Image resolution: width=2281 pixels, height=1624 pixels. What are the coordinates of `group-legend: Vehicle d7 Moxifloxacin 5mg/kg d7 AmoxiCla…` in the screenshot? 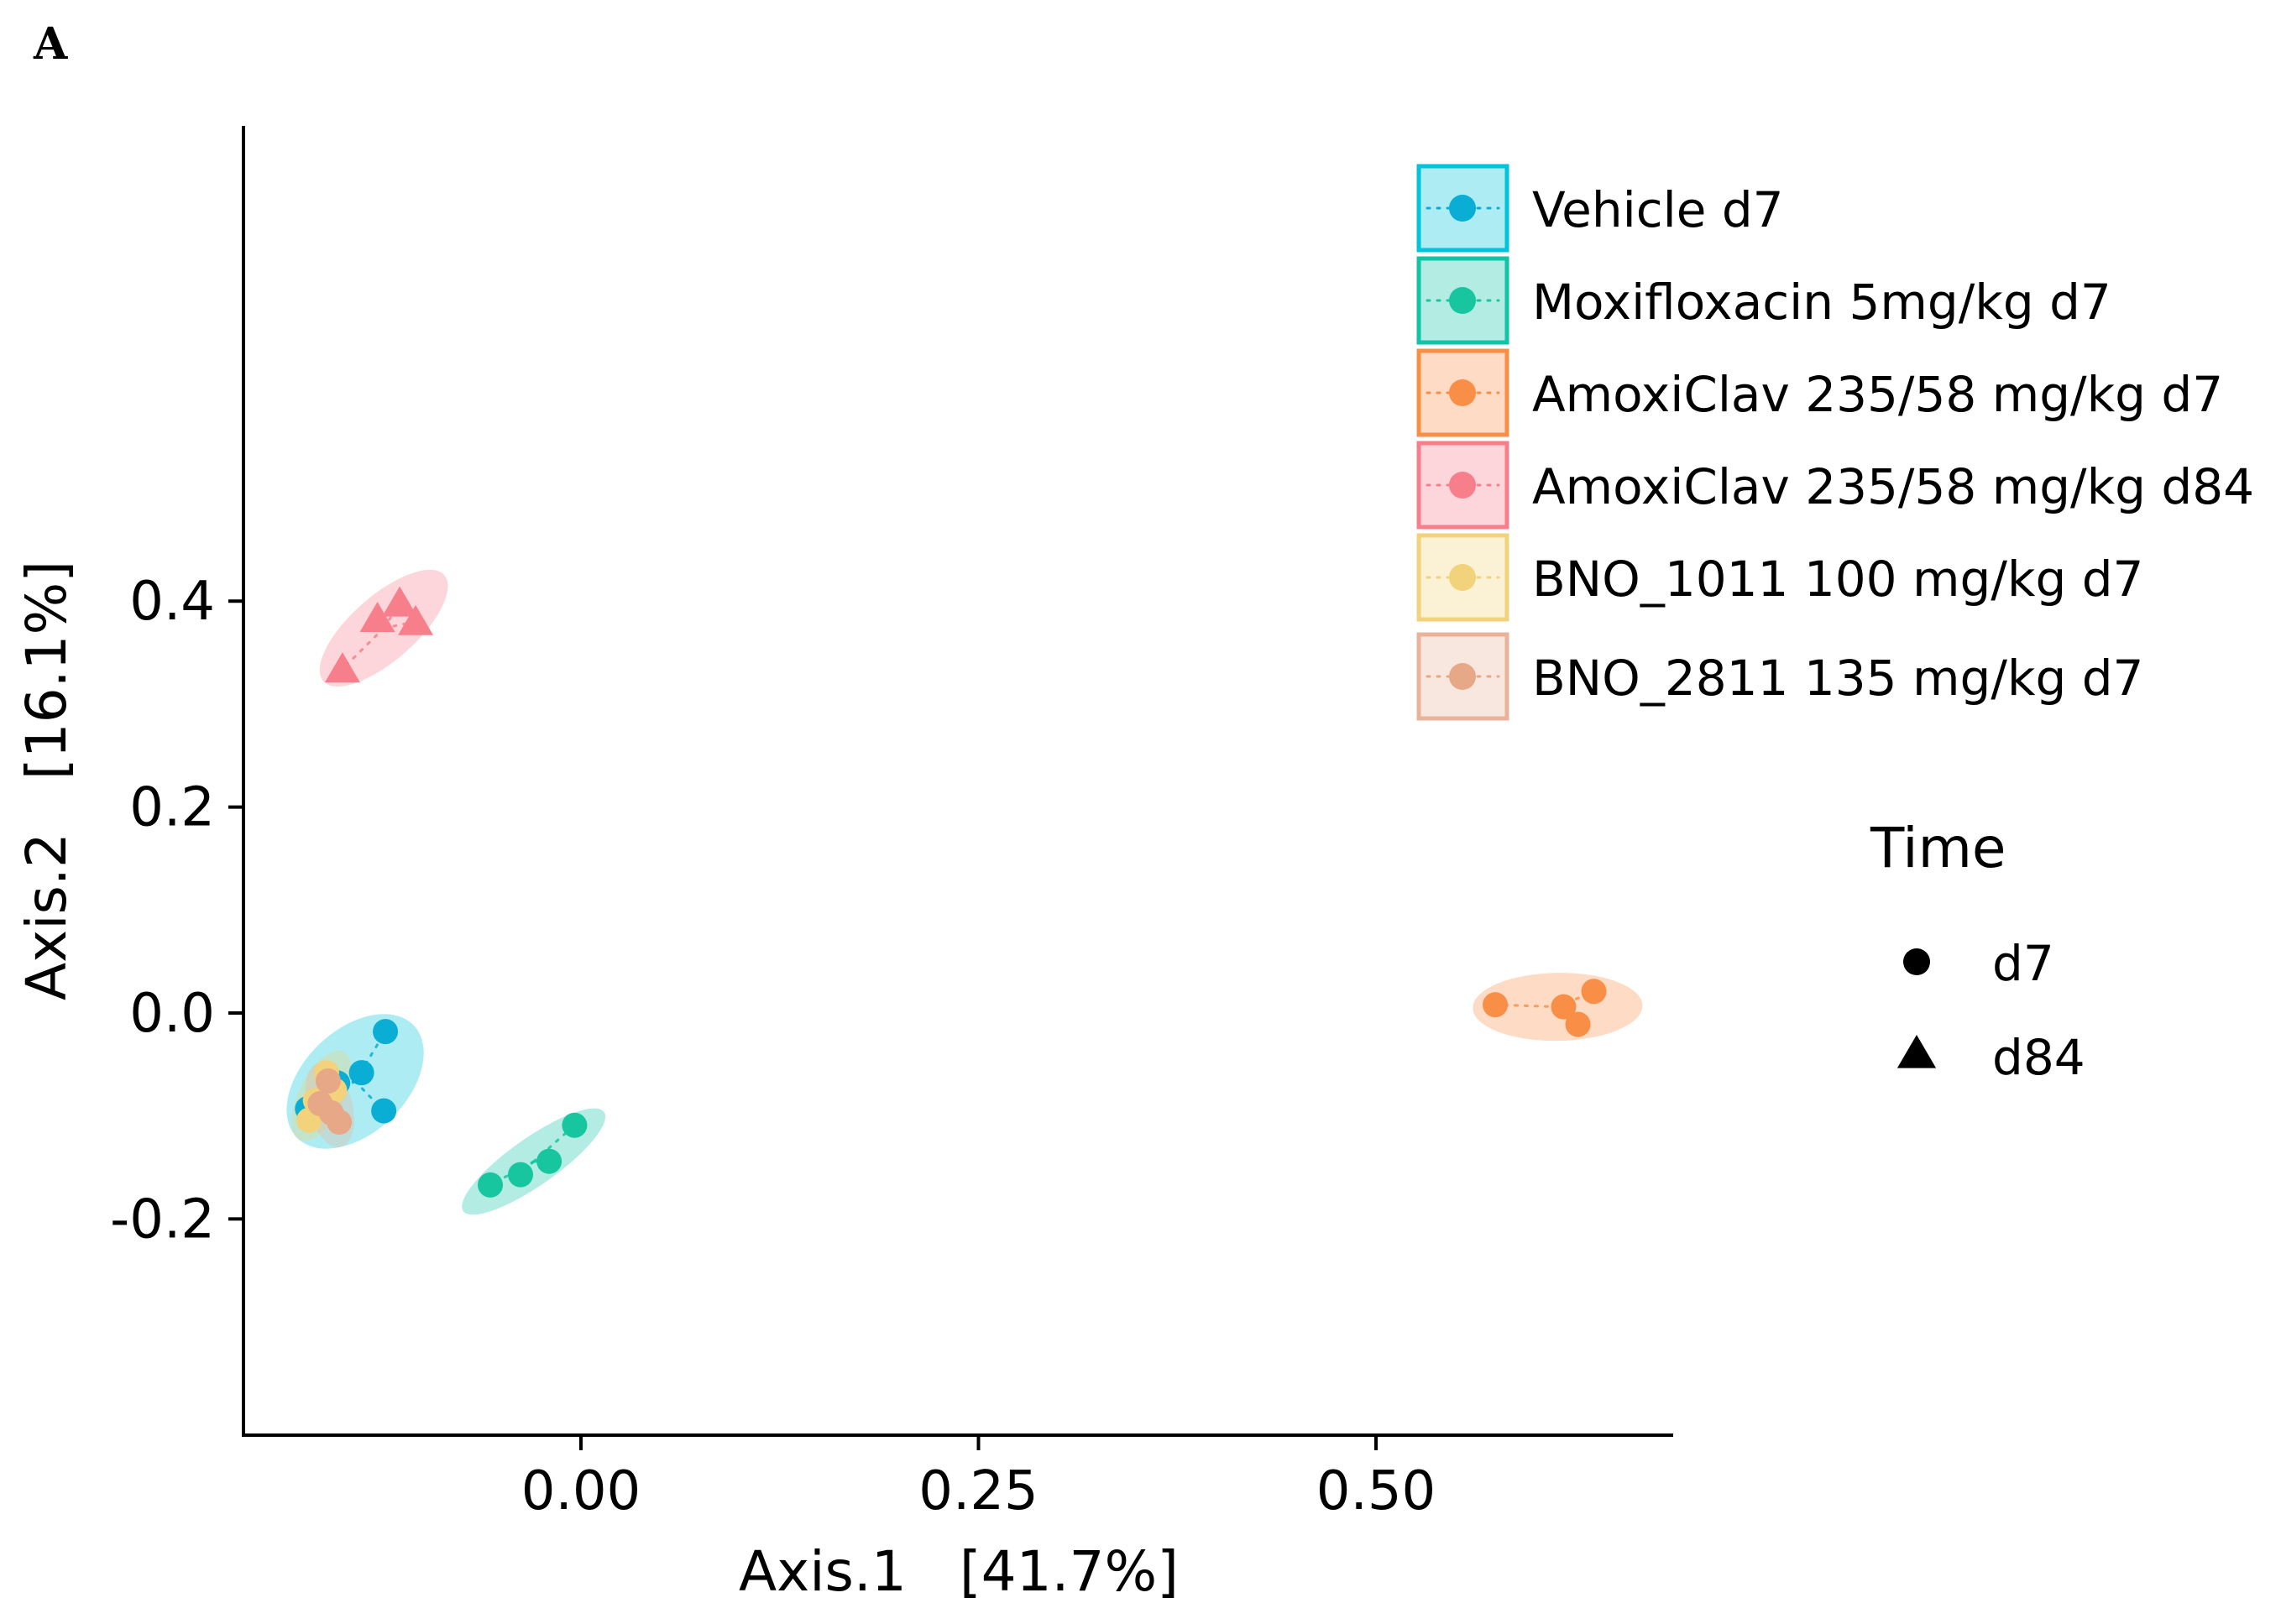 It's located at (1835, 443).